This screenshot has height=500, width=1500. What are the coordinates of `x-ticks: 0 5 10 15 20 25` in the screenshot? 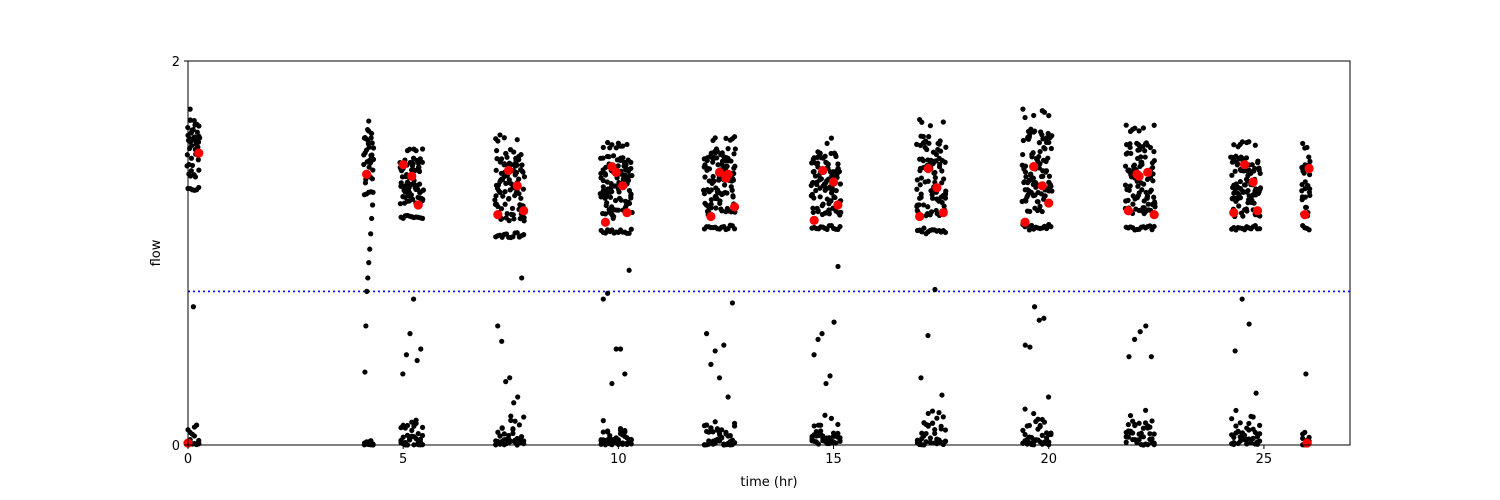 It's located at (728, 456).